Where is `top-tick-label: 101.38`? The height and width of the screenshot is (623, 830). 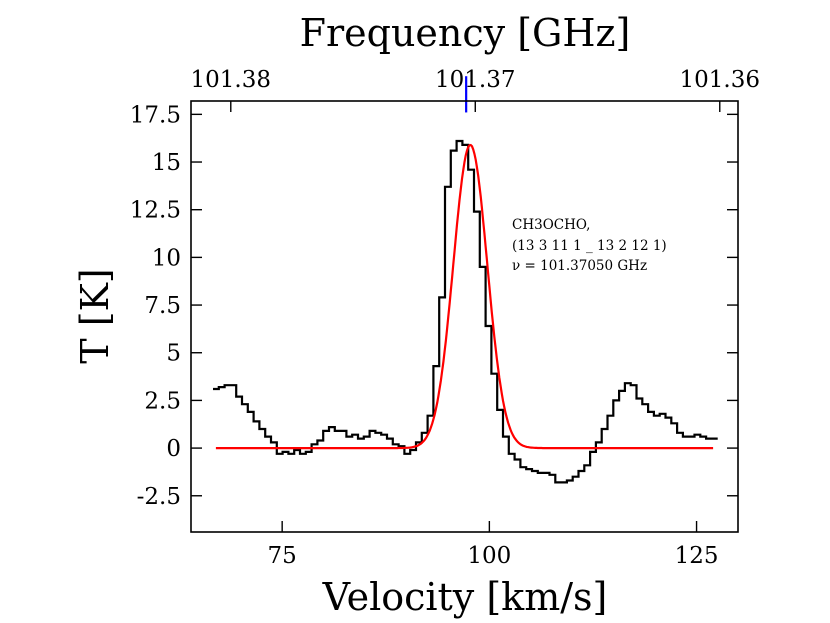
top-tick-label: 101.38 is located at coordinates (231, 80).